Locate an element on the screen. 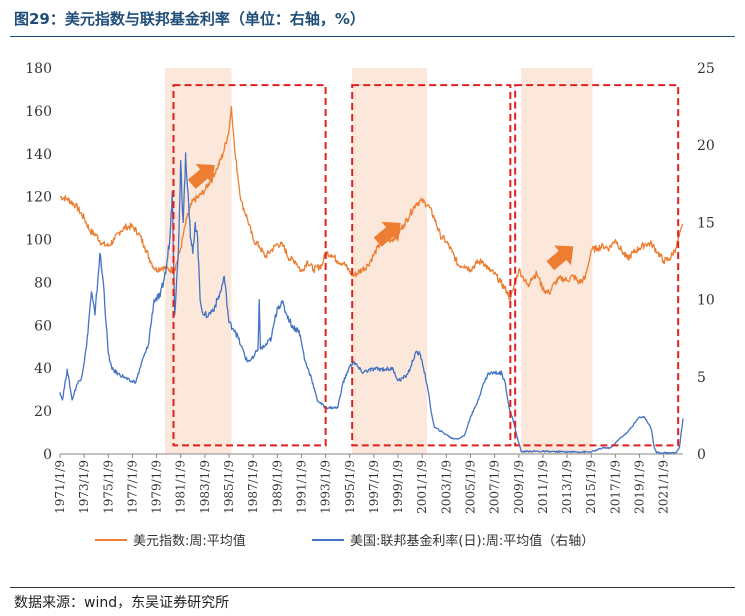 This screenshot has height=616, width=745. x-tick-label: 1983/1/9 is located at coordinates (205, 487).